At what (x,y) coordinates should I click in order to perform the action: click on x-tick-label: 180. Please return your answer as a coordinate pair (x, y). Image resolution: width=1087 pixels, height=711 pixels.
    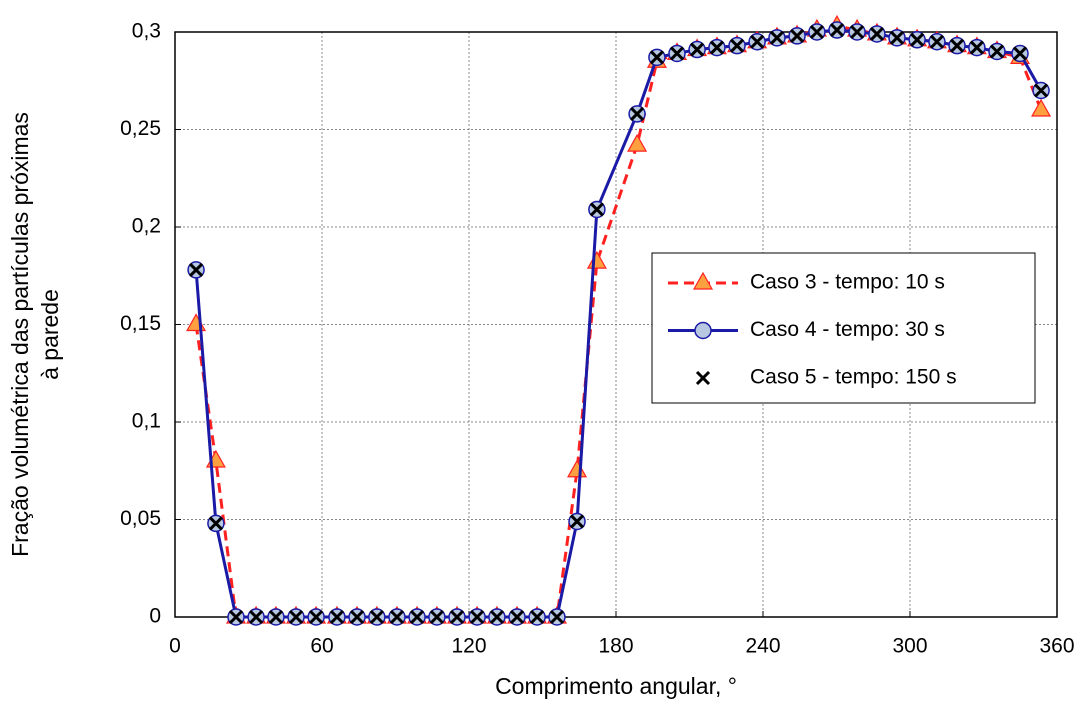
    Looking at the image, I should click on (615, 646).